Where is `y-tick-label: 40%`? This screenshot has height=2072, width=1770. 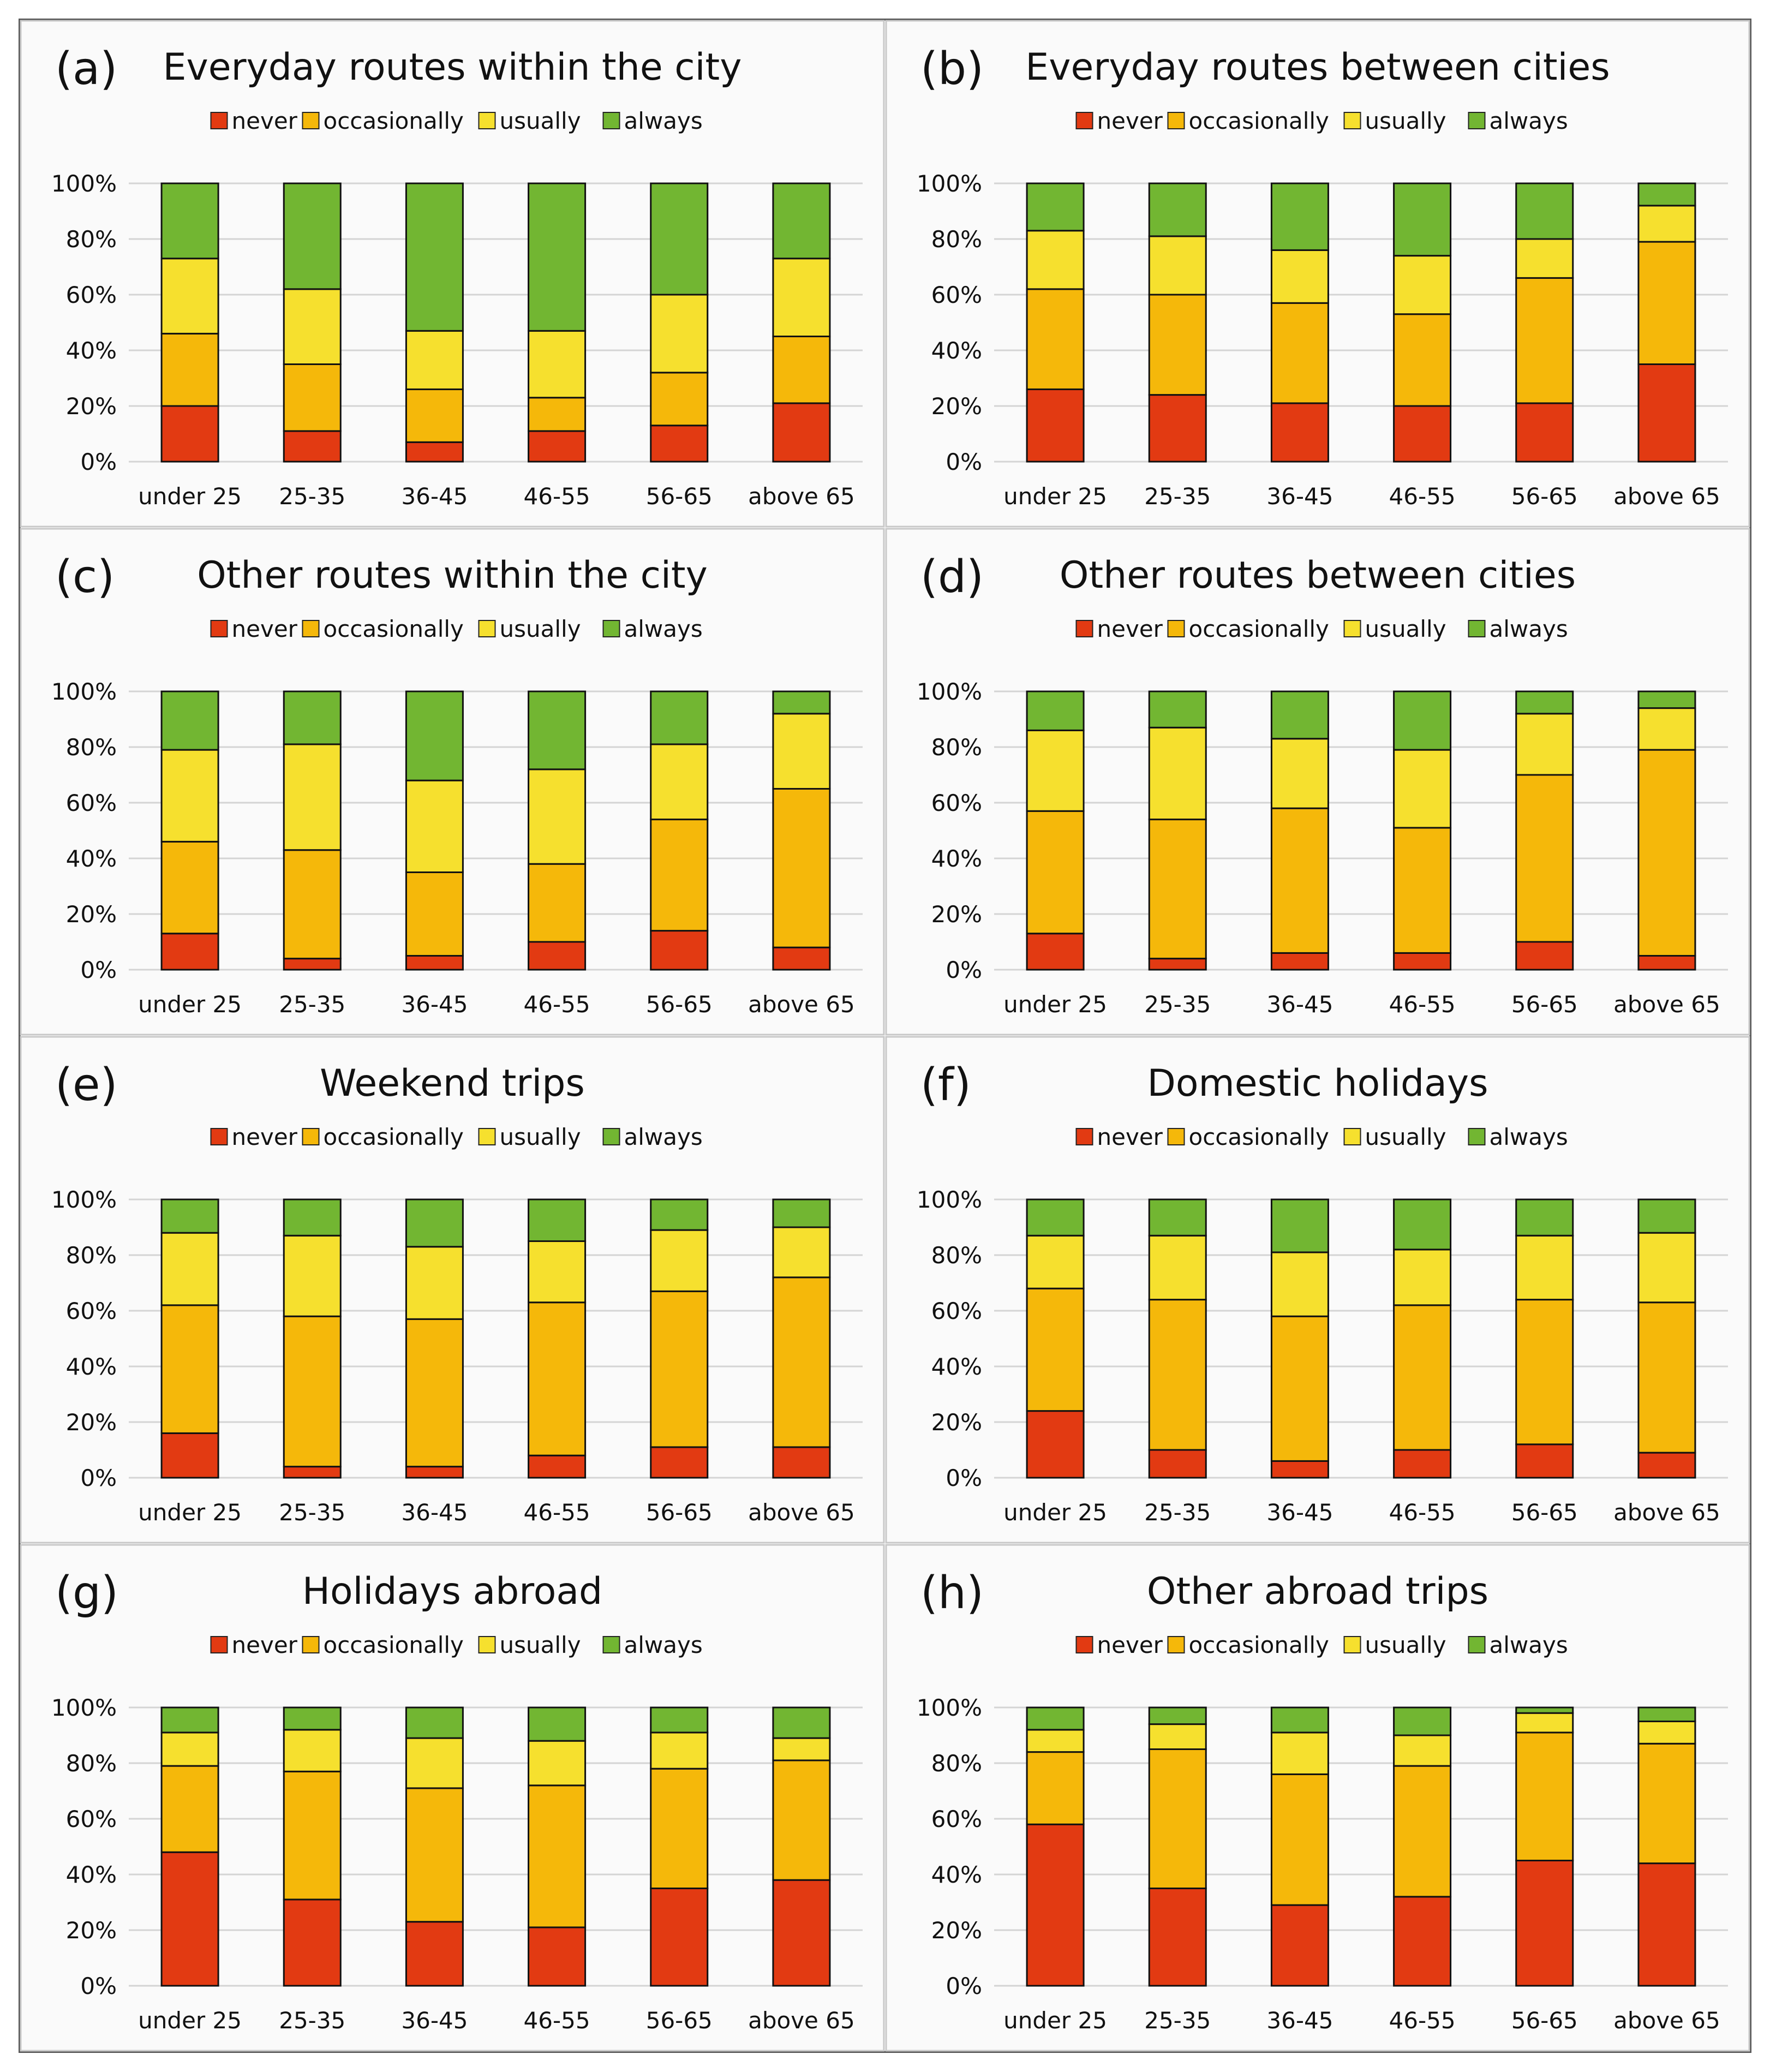
y-tick-label: 40% is located at coordinates (956, 1875).